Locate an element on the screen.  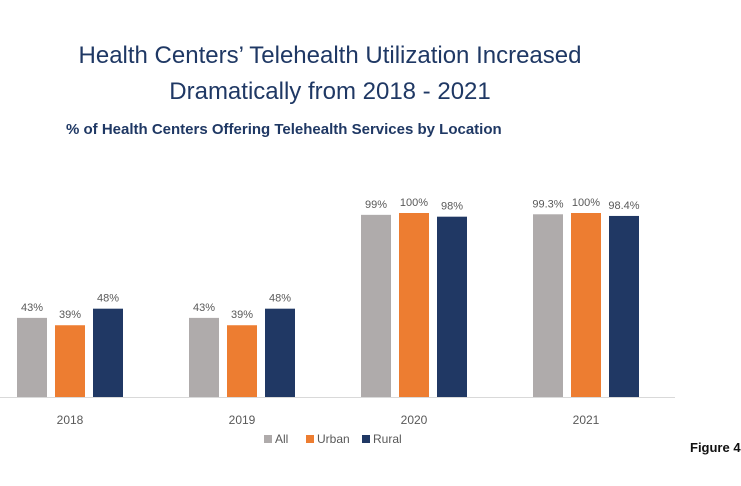
bar-all-2019 is located at coordinates (204, 357).